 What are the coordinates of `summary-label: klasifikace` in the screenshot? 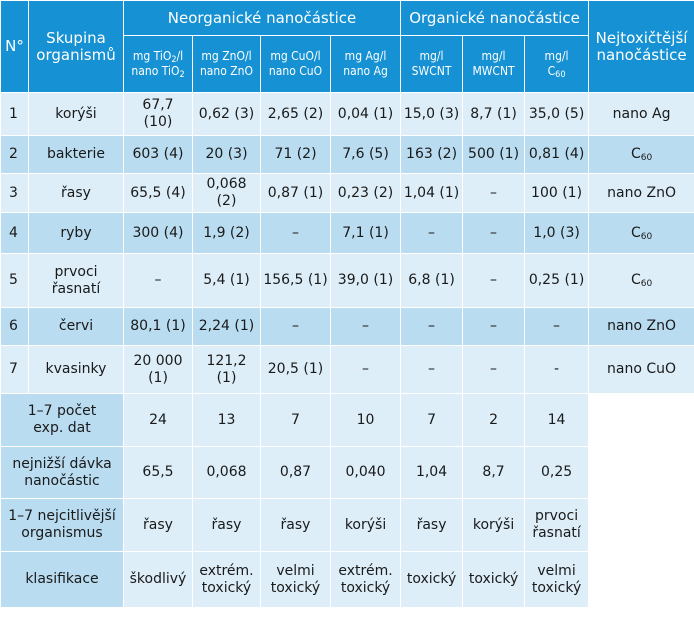 It's located at (62, 579).